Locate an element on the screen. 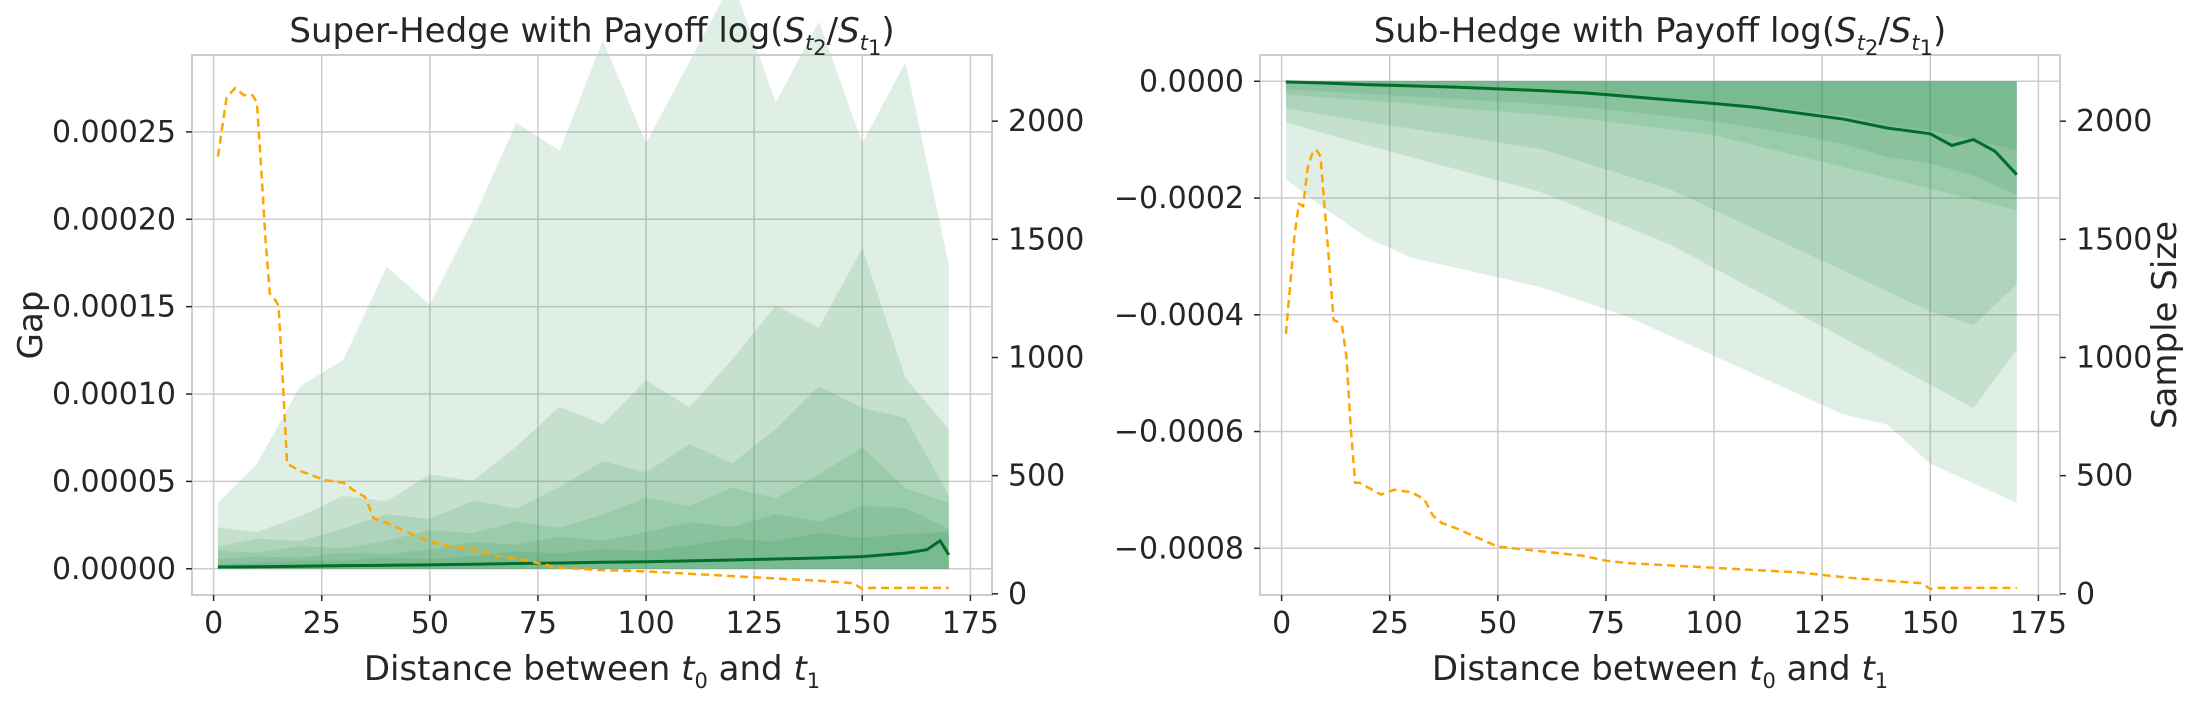  y-tick-label: 0.00025 is located at coordinates (114, 132).